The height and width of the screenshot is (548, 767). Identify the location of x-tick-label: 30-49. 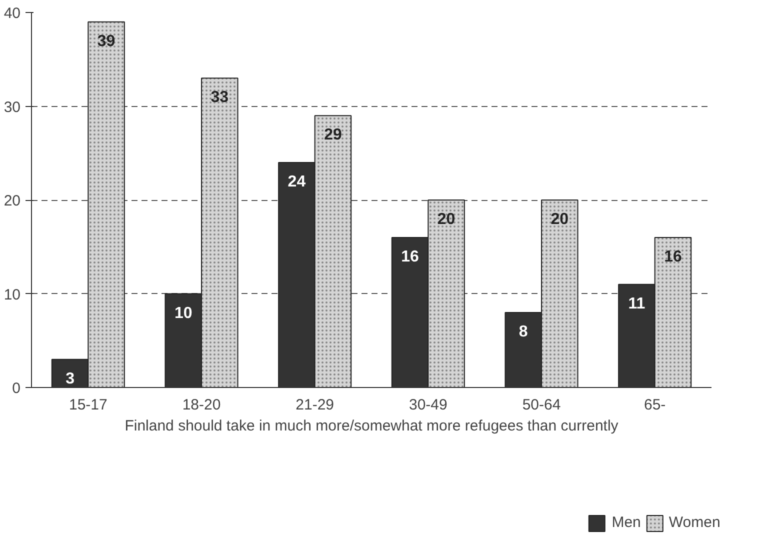
(428, 405).